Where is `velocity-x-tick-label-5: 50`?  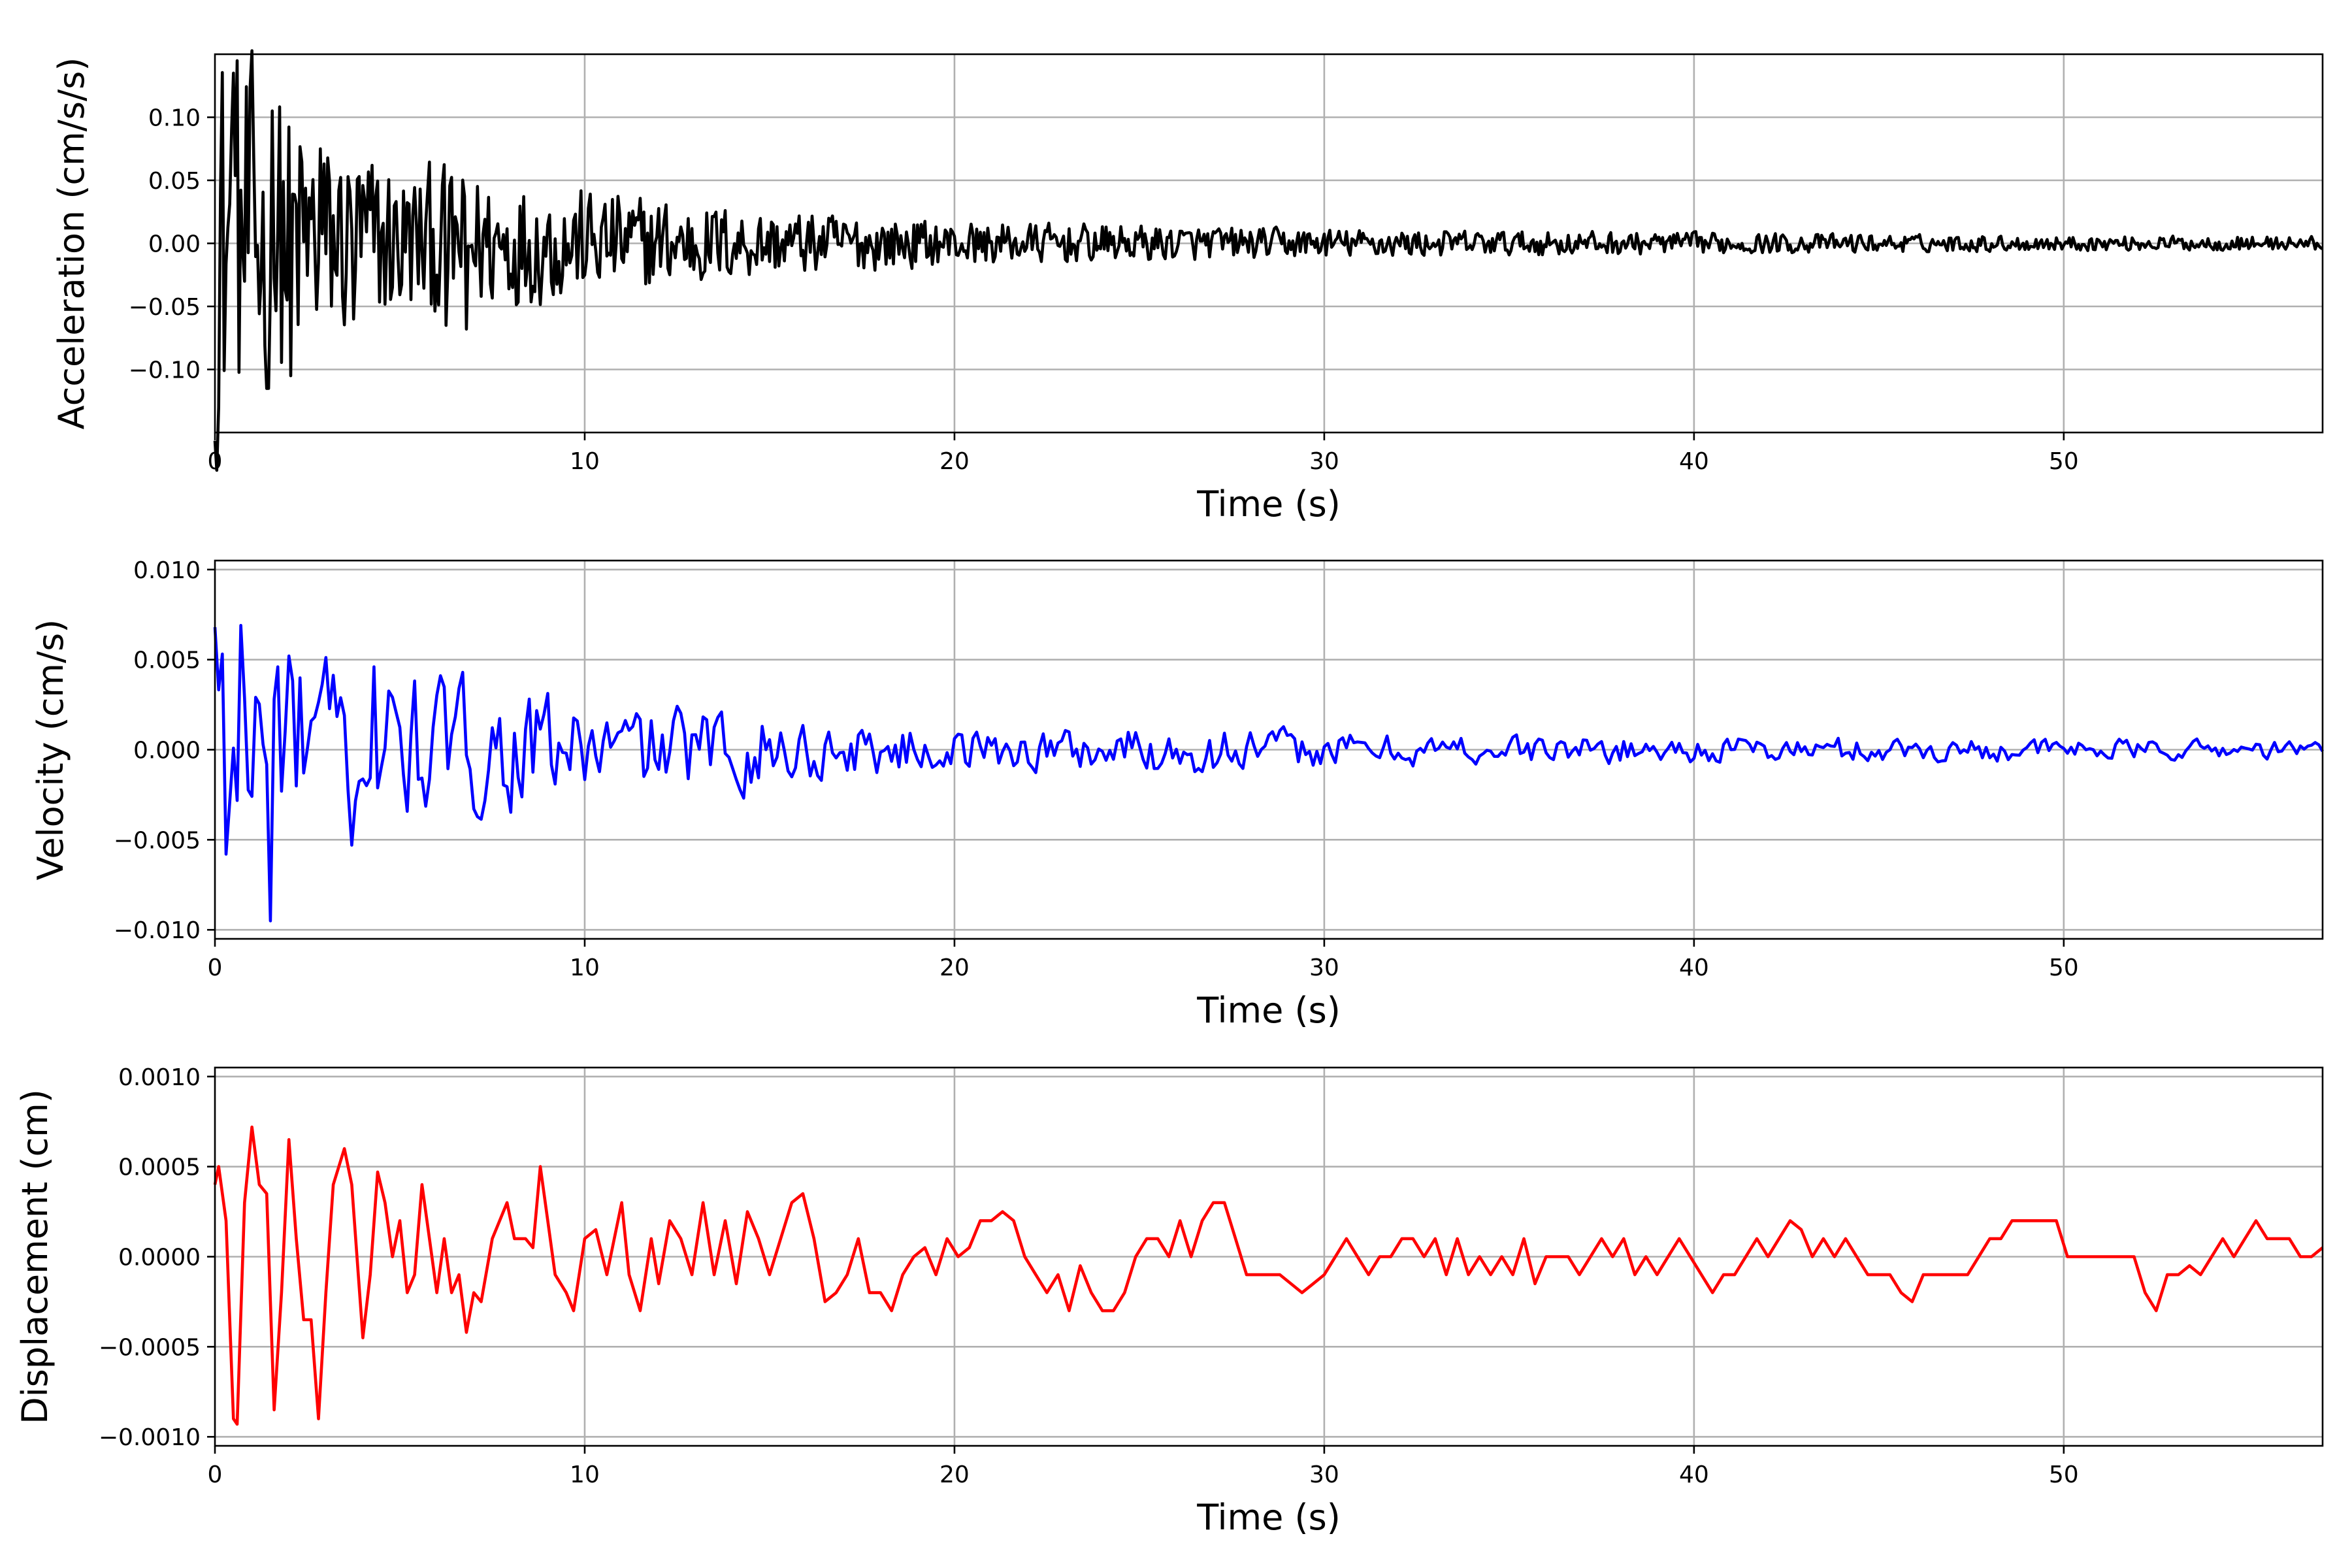 velocity-x-tick-label-5: 50 is located at coordinates (2064, 968).